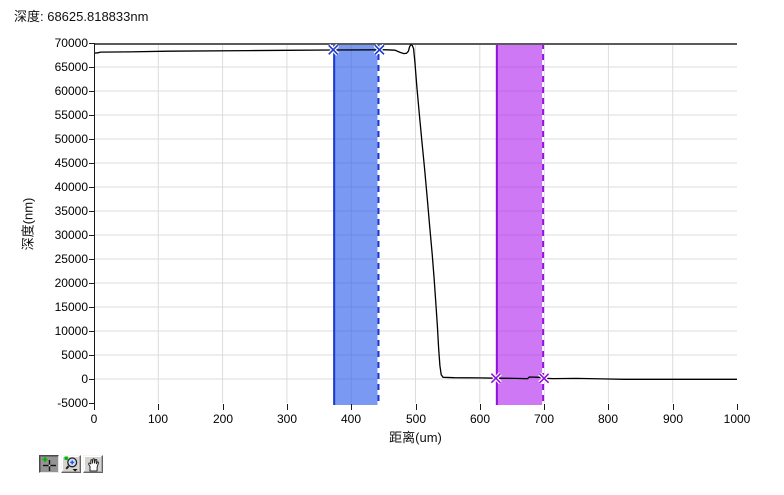 This screenshot has height=495, width=784. Describe the element at coordinates (287, 419) in the screenshot. I see `x-tick-label: 300` at that location.